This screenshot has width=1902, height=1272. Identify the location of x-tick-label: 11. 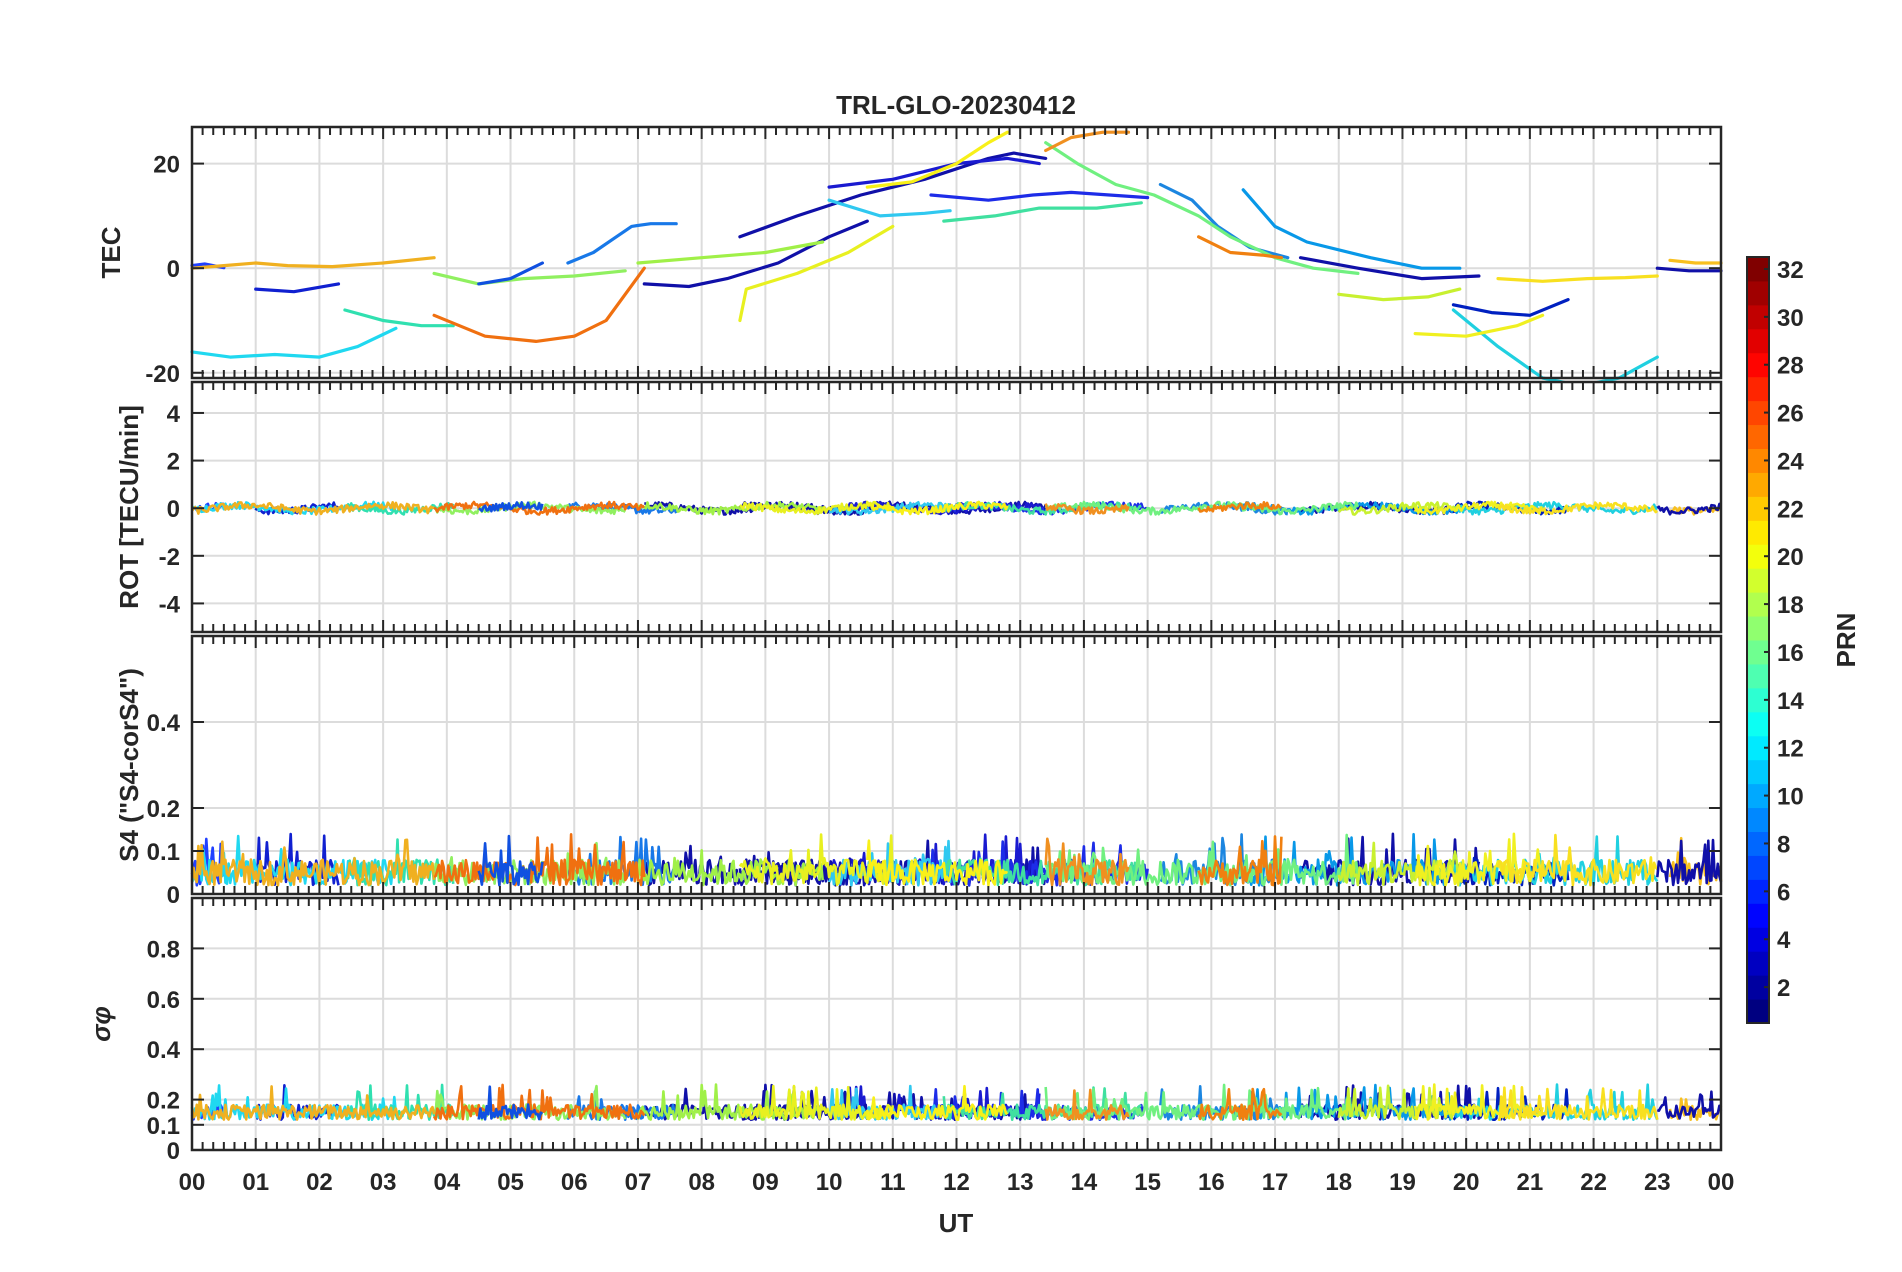
(892, 1182).